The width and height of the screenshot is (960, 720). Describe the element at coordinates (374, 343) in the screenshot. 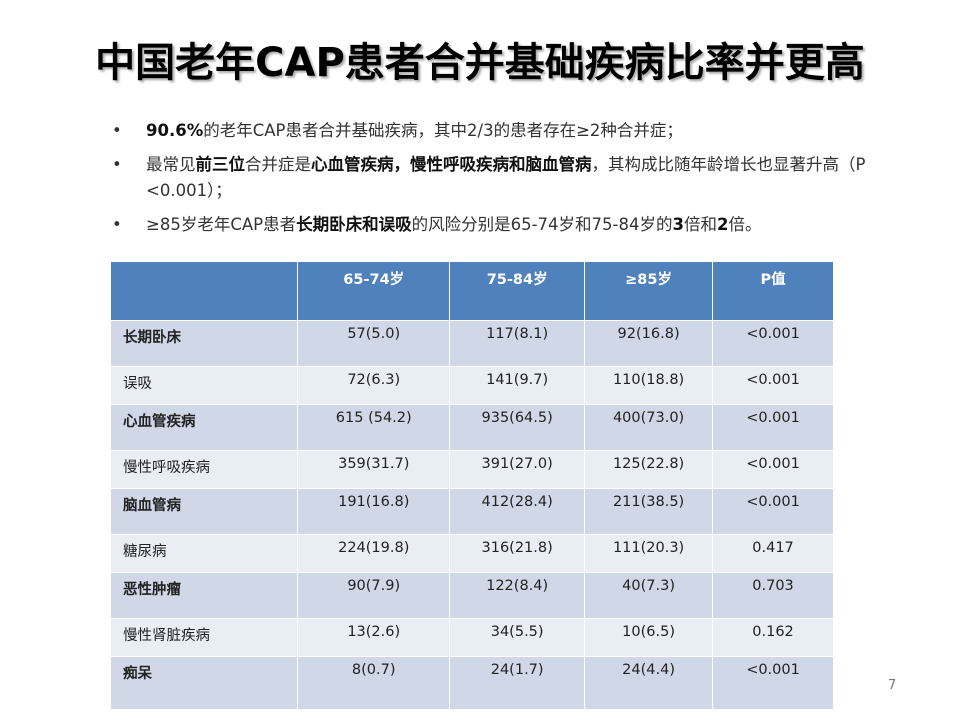

I see `table-cell: 57(5.0)` at that location.